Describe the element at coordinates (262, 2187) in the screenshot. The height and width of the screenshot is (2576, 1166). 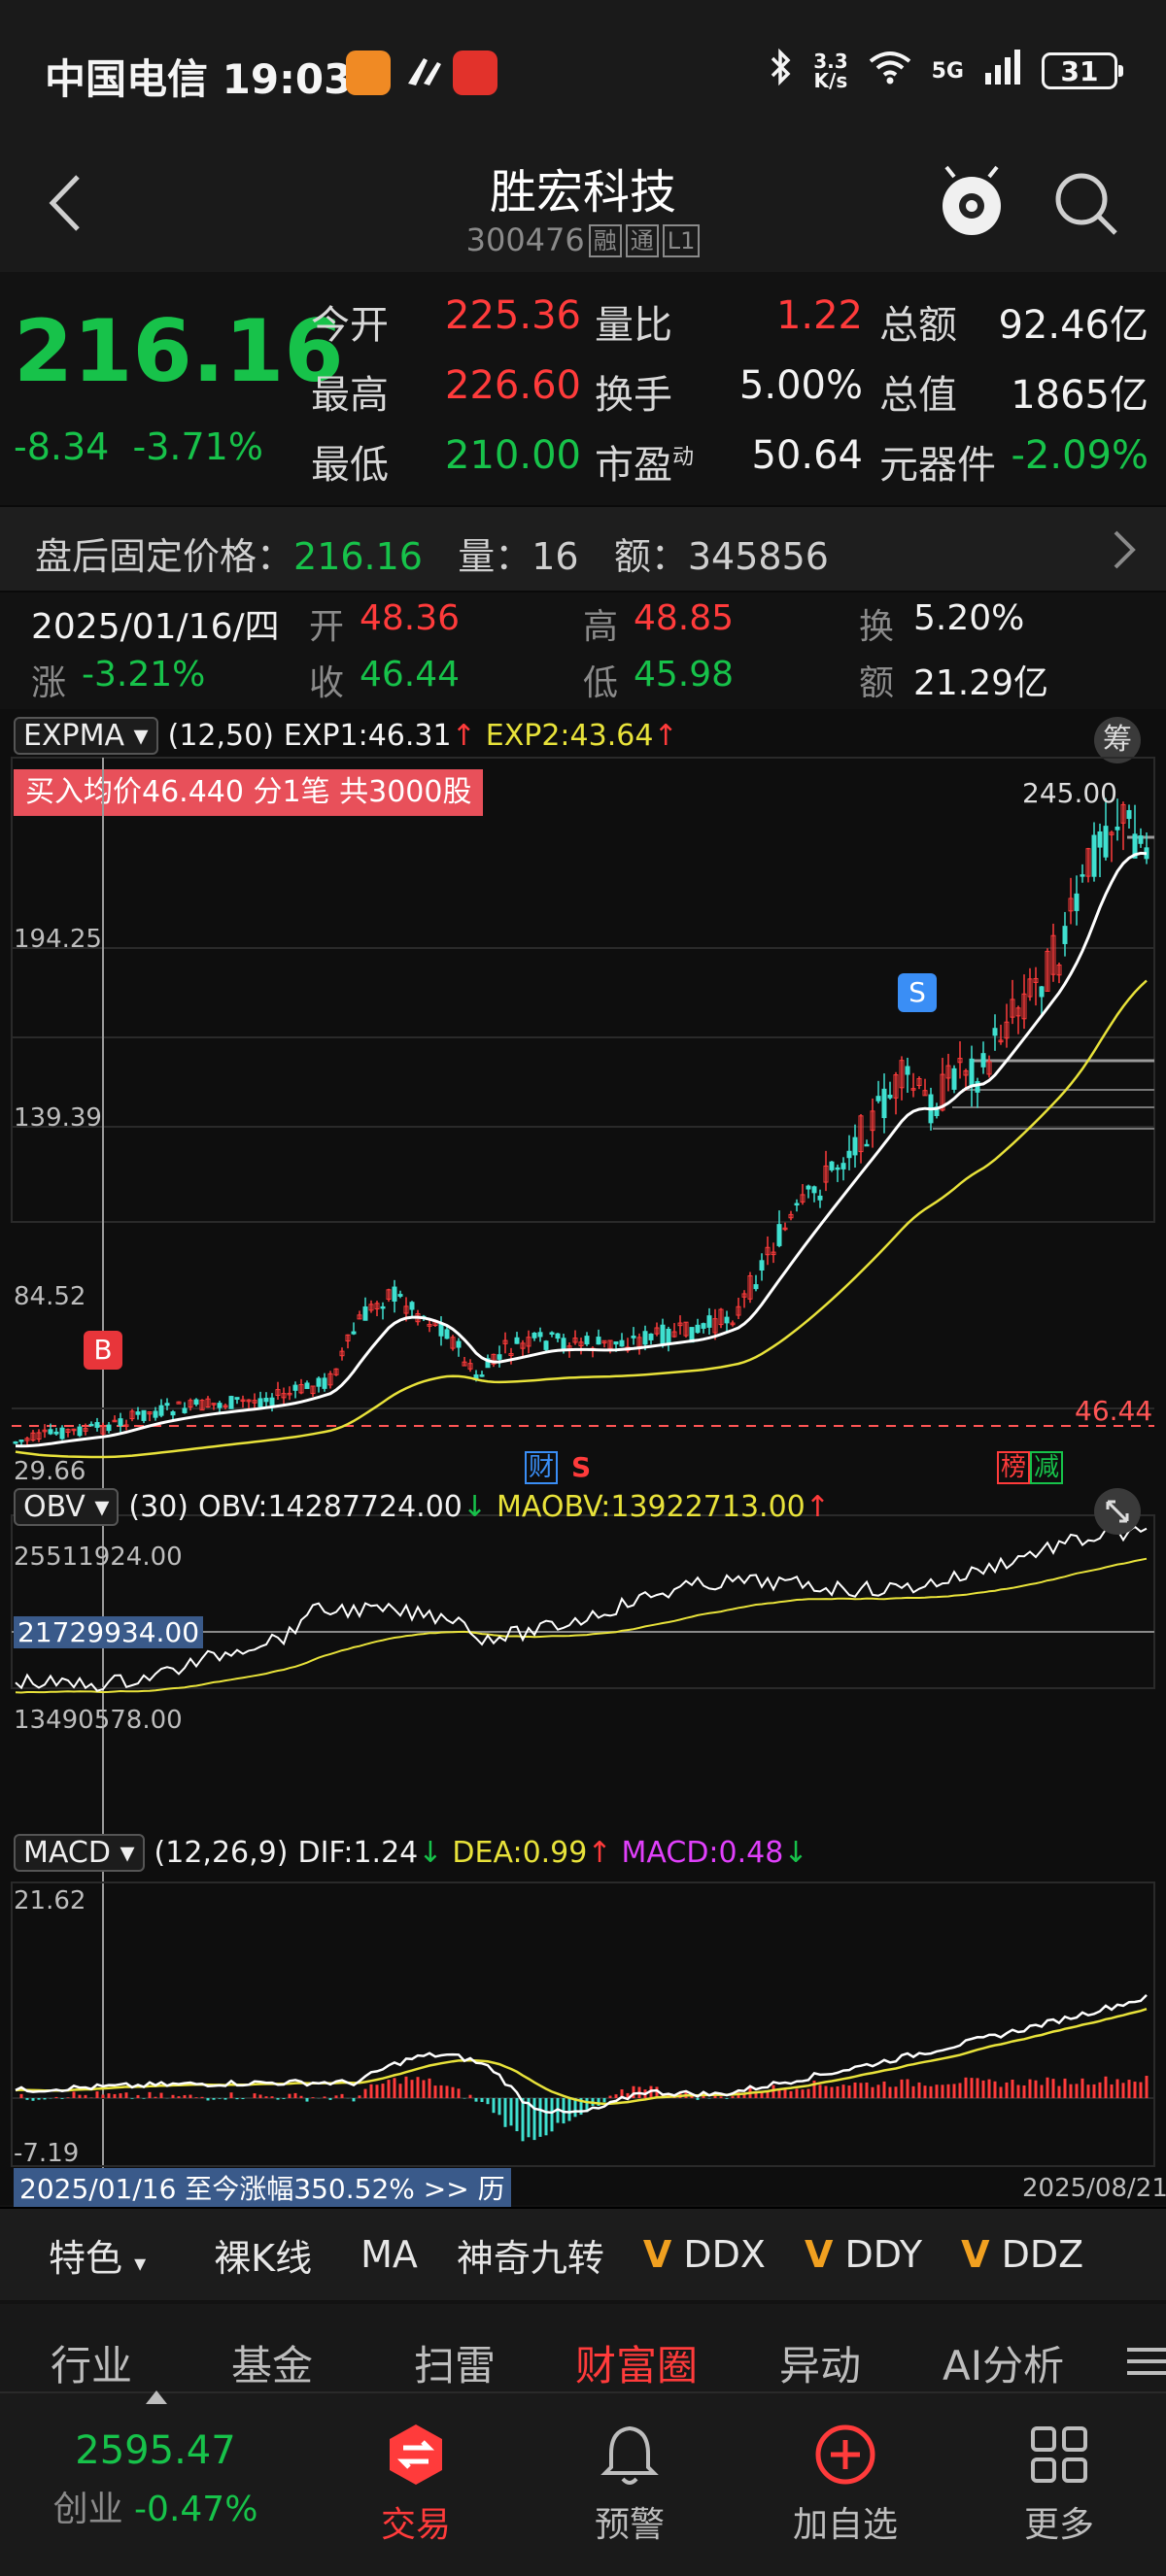
I see `range-gain-bar: 2025/01/16 至今涨幅350.52% >> 历` at that location.